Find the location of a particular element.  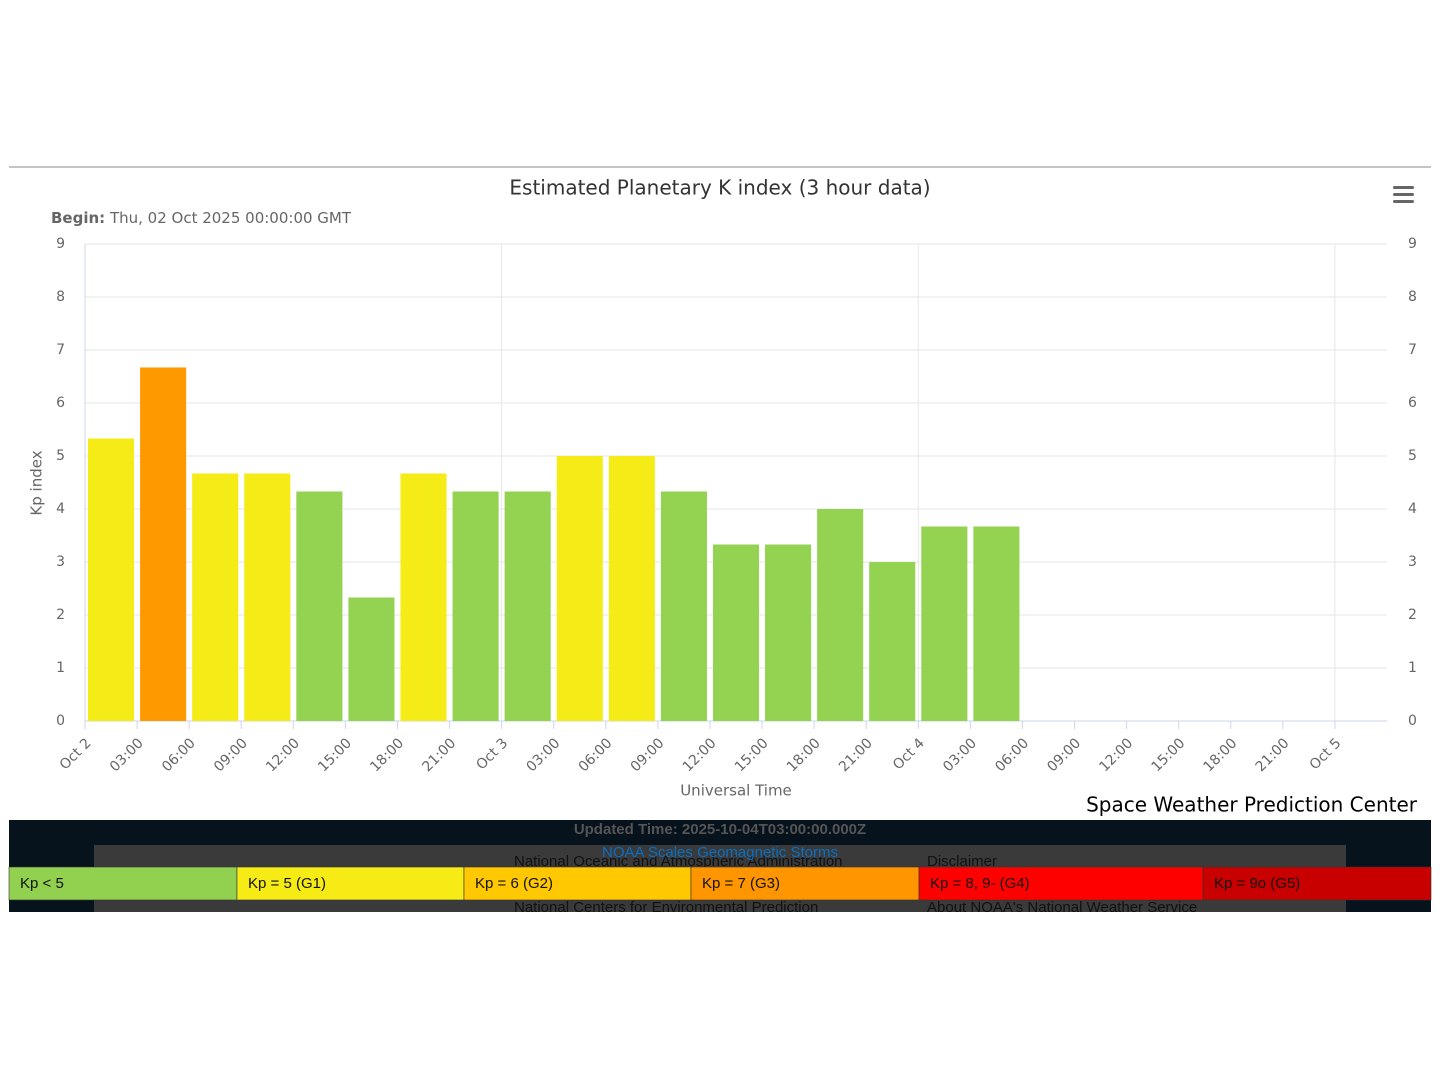

legend-label: Kp = 6 (G2) is located at coordinates (514, 883).